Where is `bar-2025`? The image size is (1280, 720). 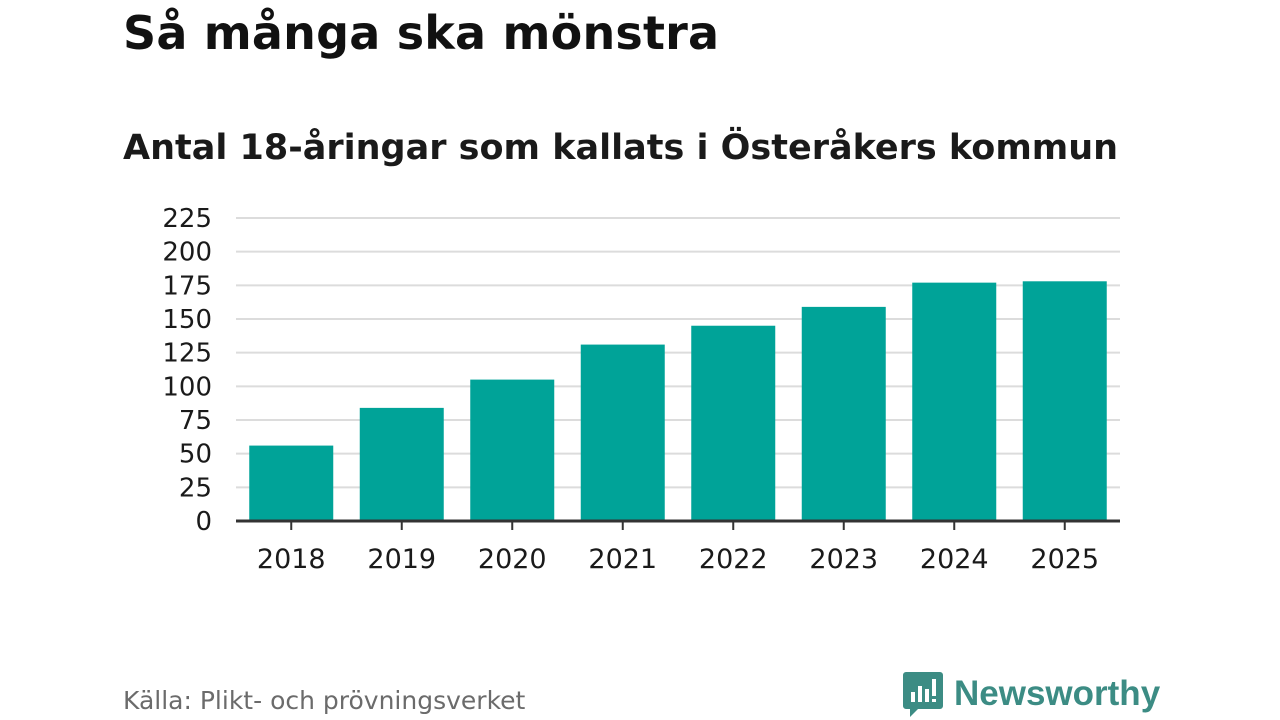
bar-2025 is located at coordinates (1064, 401).